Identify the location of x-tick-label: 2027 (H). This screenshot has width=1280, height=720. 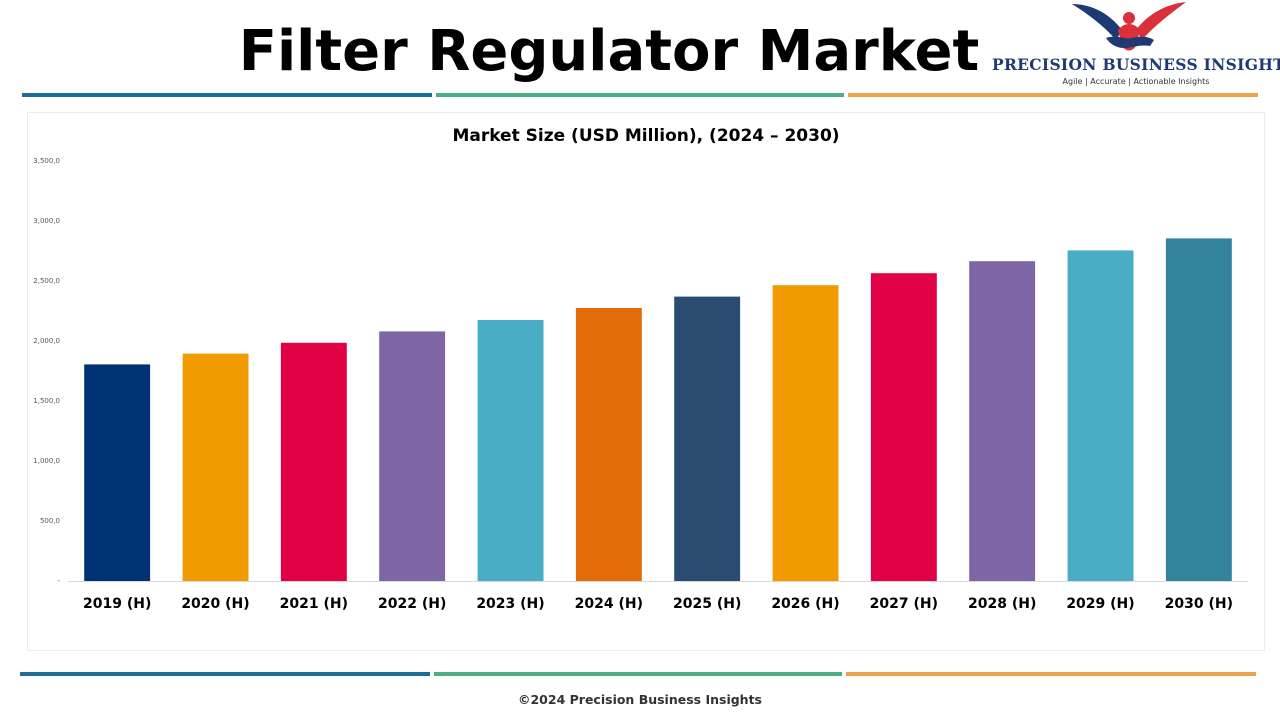
(904, 604).